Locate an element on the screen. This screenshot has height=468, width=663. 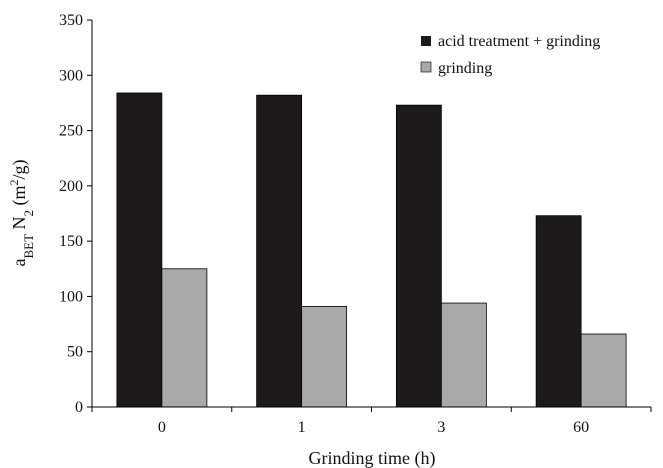
x-ticks-group: 0 1 3 60 is located at coordinates (371, 421).